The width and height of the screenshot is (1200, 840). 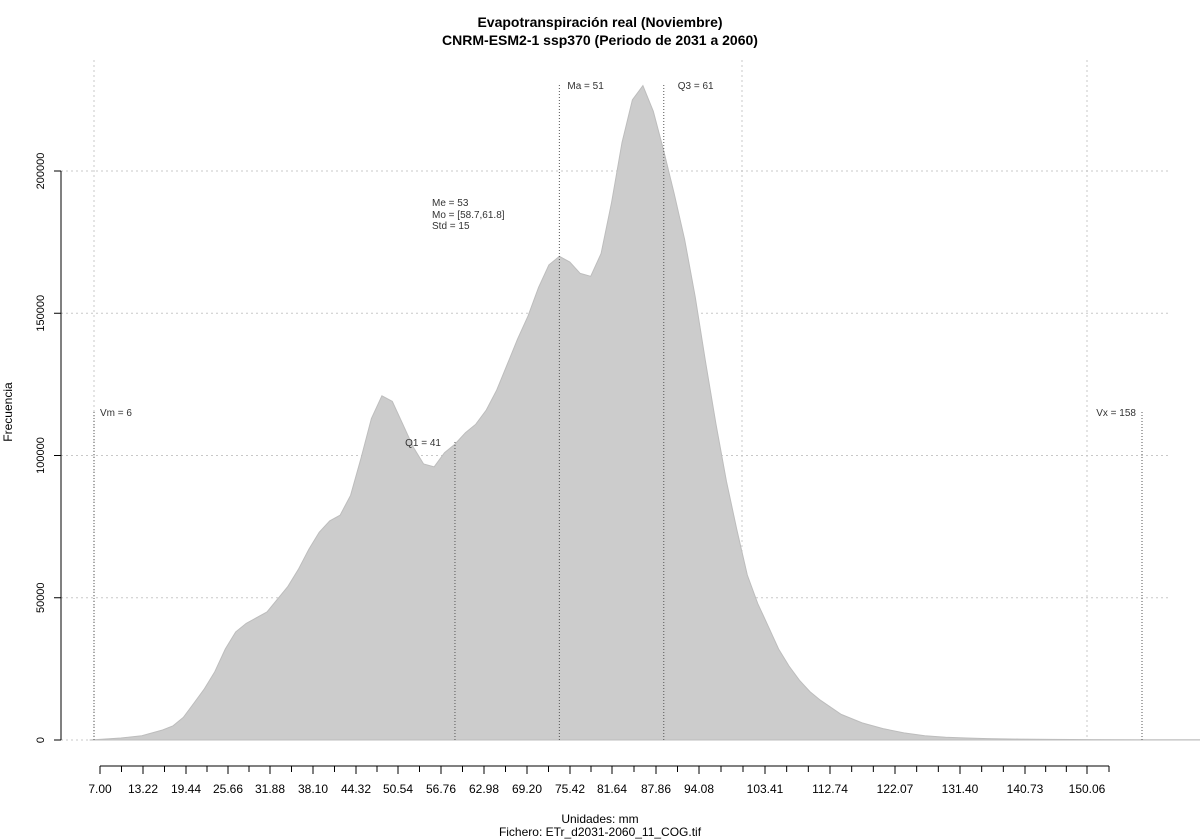 I want to click on y-tick-label: 50000, so click(x=41, y=597).